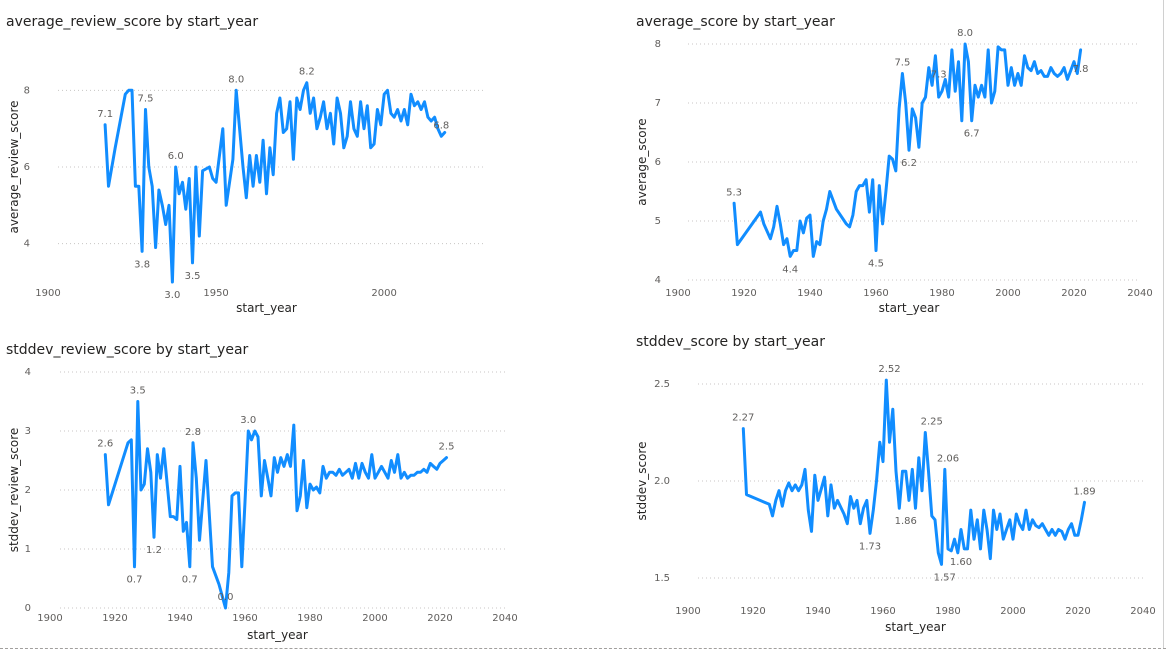 The height and width of the screenshot is (651, 1166). Describe the element at coordinates (132, 22) in the screenshot. I see `chart-title: average_review_score by start_year` at that location.